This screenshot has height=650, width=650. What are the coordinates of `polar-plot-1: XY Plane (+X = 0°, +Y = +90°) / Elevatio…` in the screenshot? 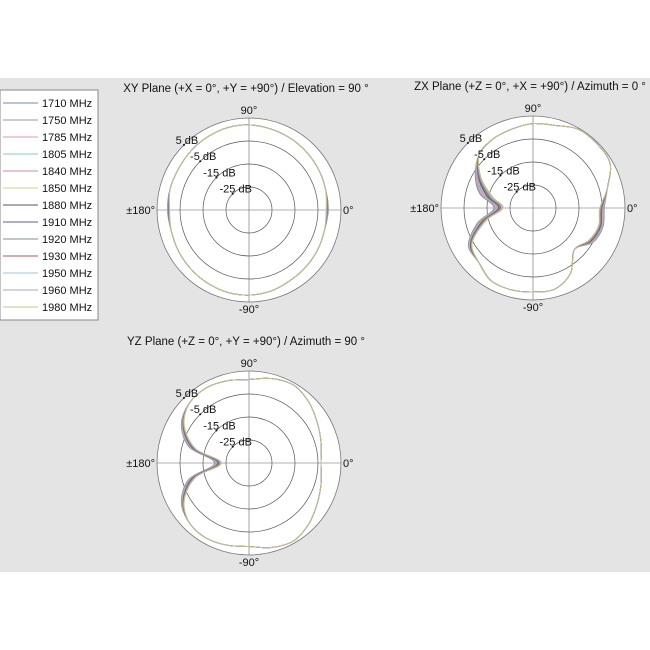 It's located at (245, 199).